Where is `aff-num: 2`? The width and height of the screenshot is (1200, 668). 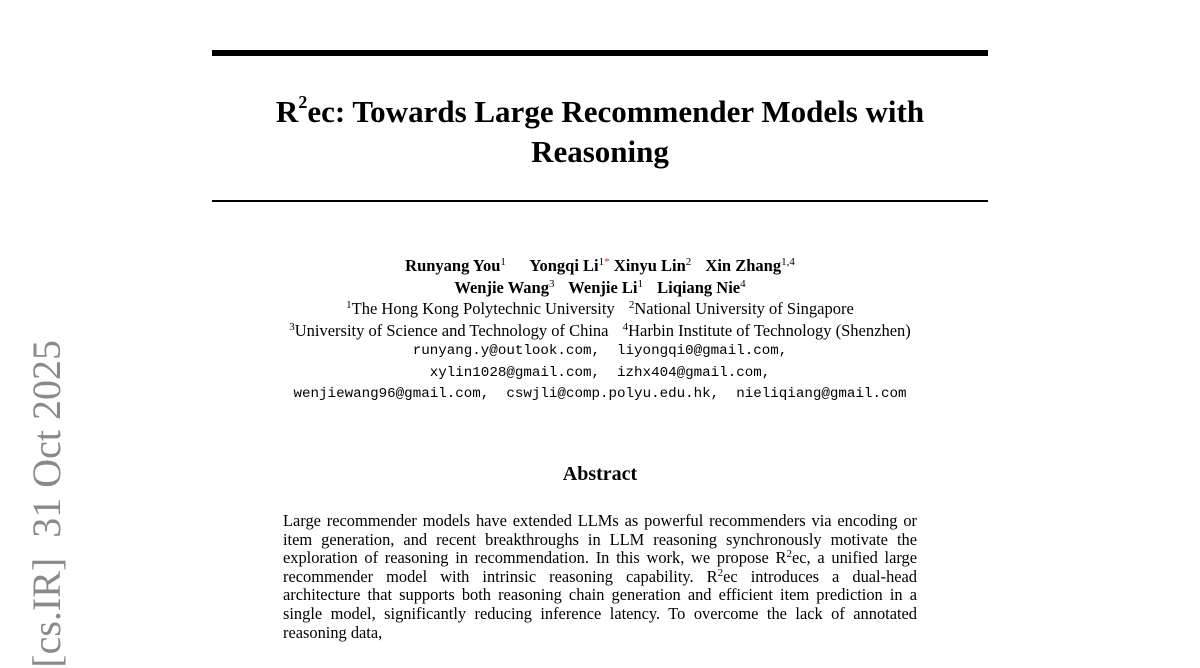
aff-num: 2 is located at coordinates (631, 305).